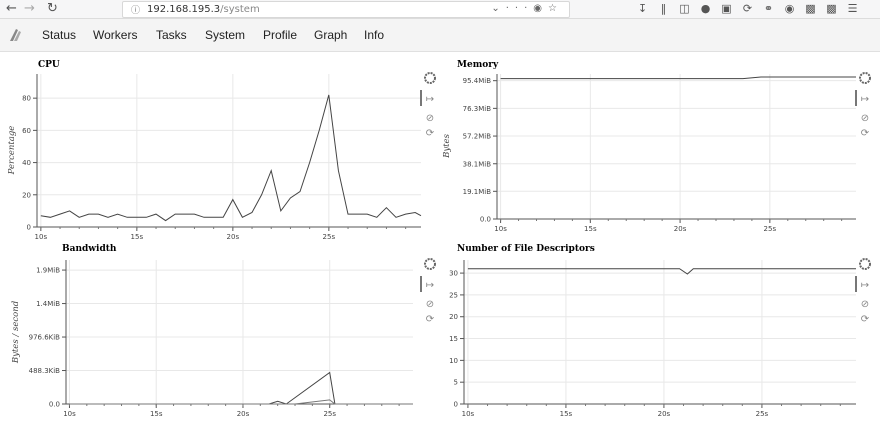  What do you see at coordinates (26, 195) in the screenshot?
I see `cpu-y-tick-label: 20` at bounding box center [26, 195].